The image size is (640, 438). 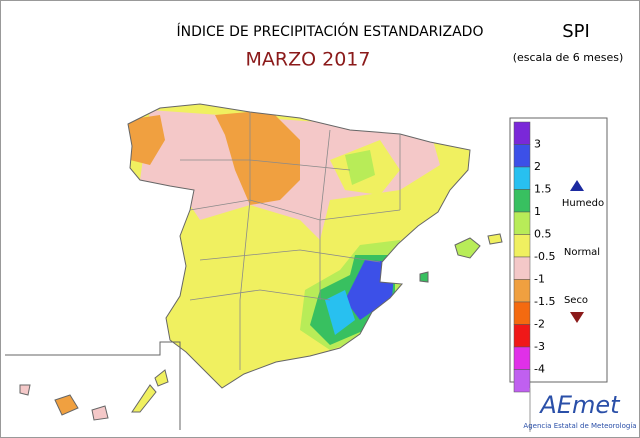 I want to click on legend-label: -1.5, so click(x=544, y=301).